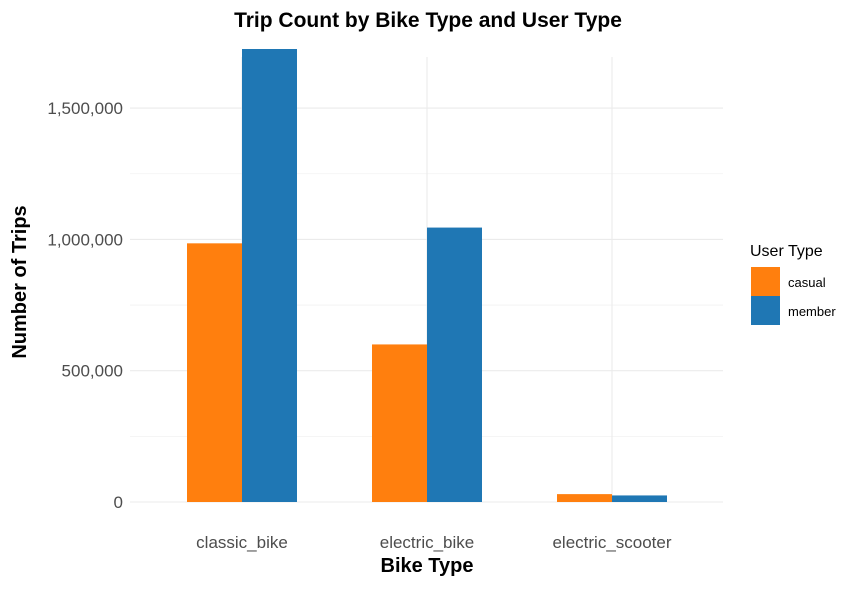 The width and height of the screenshot is (862, 591). Describe the element at coordinates (611, 542) in the screenshot. I see `x-tick-label: electric_scooter` at that location.